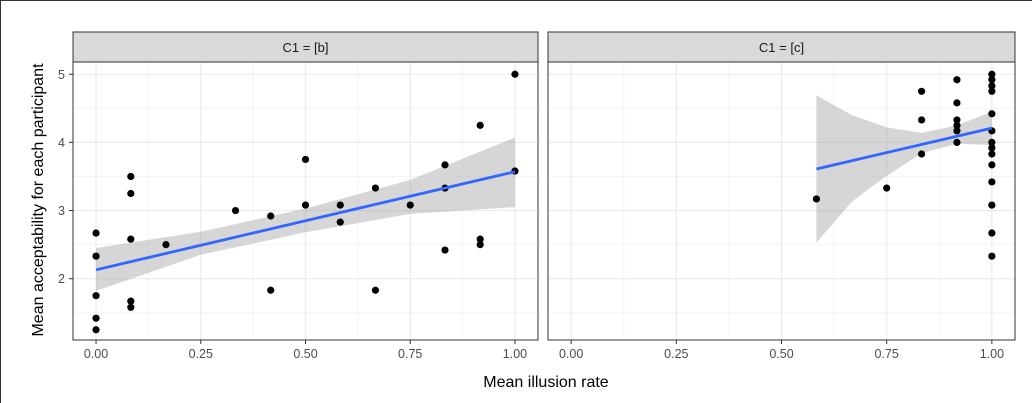 The image size is (1032, 403). I want to click on y-tick-label: 4, so click(61, 143).